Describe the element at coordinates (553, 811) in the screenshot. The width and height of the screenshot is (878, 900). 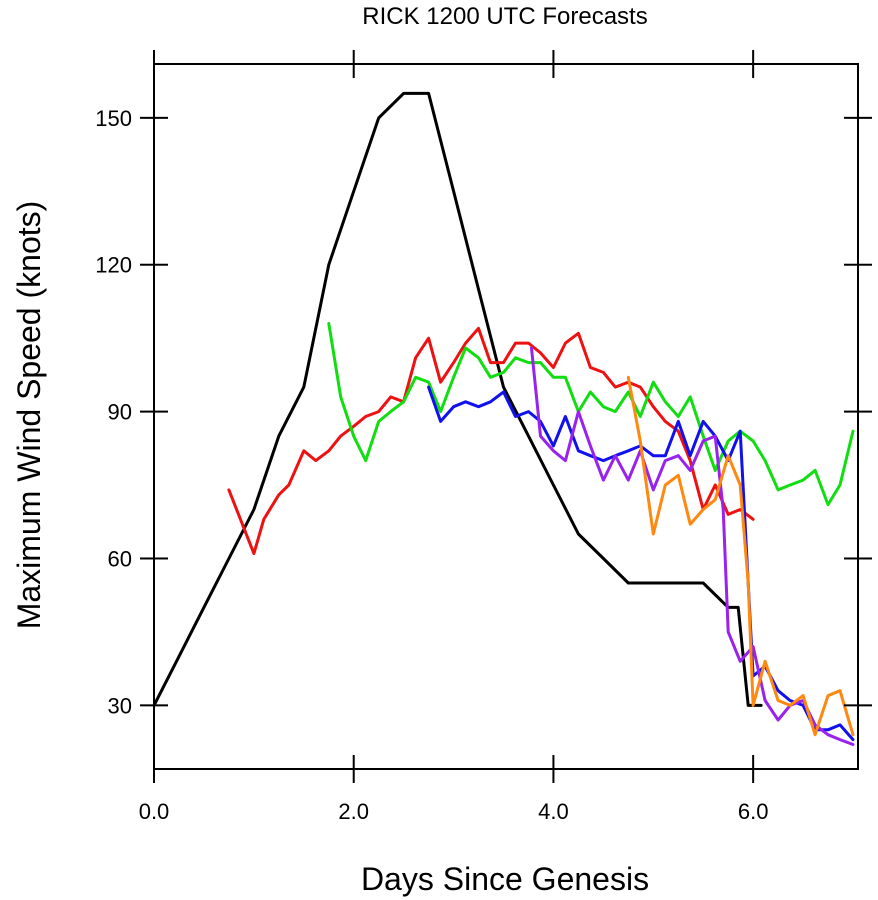
I see `x-tick-label: 4.0` at that location.